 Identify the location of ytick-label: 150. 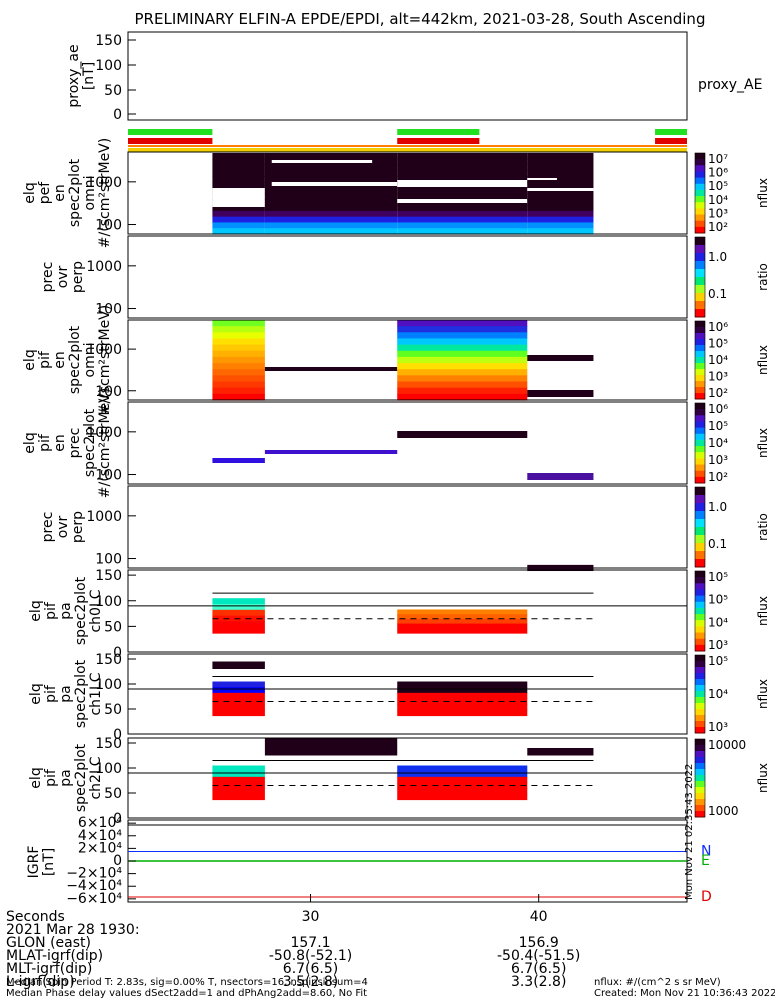
(108, 744).